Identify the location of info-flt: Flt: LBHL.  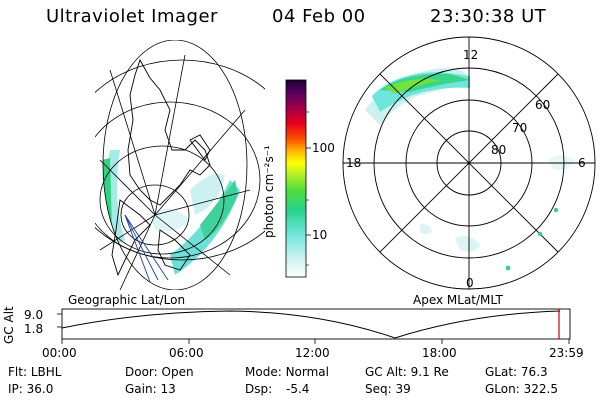
(35, 372).